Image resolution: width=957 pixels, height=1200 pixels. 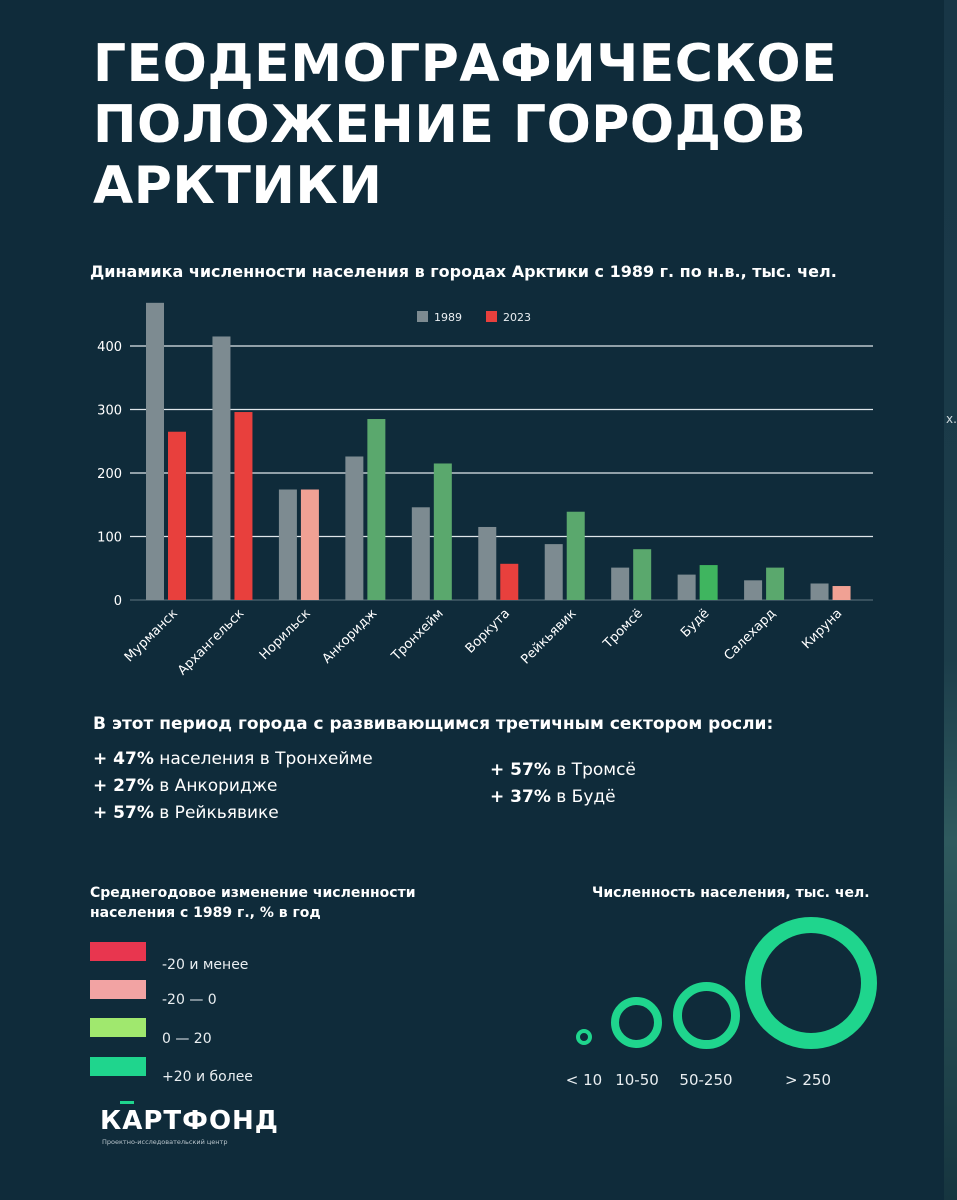 I want to click on growth-item: + 47% населения в Тронхейме, so click(x=233, y=759).